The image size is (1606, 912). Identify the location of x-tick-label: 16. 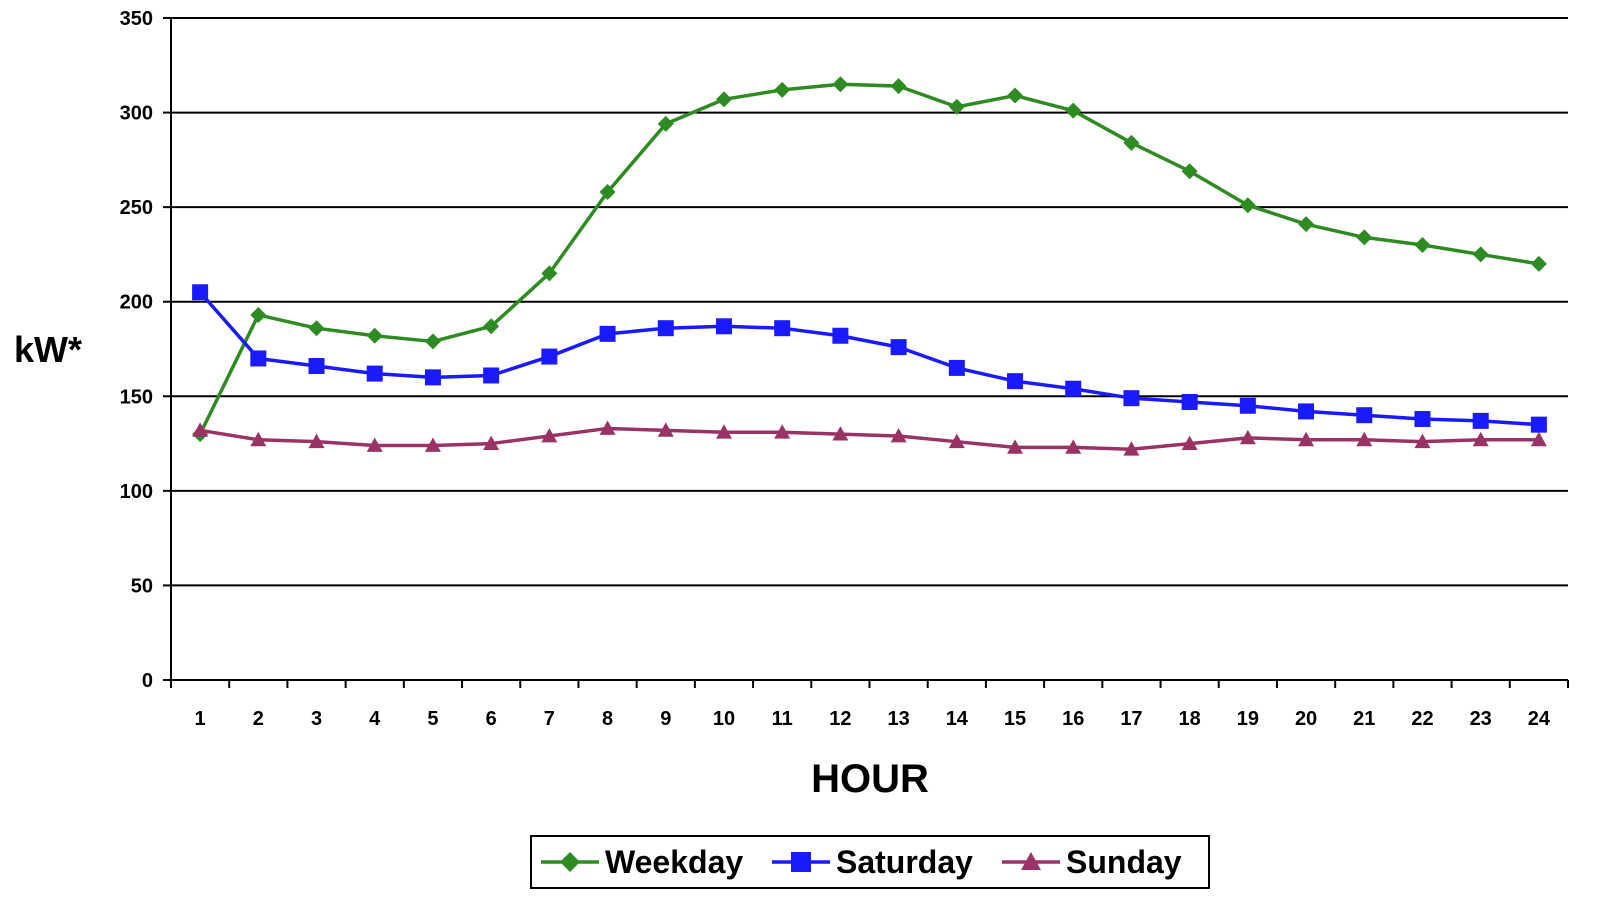
(1073, 719).